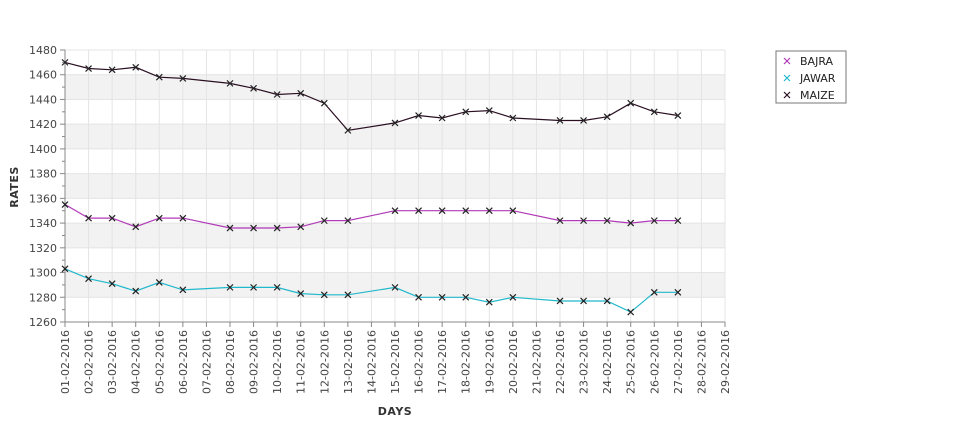 This screenshot has height=433, width=975. What do you see at coordinates (809, 95) in the screenshot?
I see `legend-item-maize: MAIZE` at bounding box center [809, 95].